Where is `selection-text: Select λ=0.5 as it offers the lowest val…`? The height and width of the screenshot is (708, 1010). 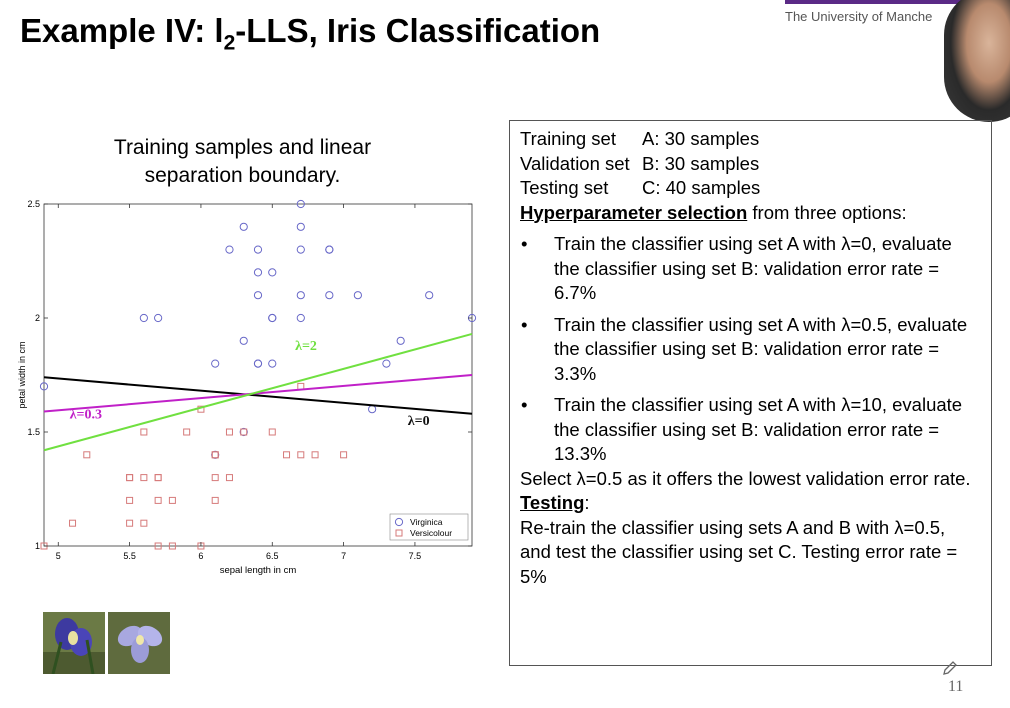
selection-text: Select λ=0.5 as it offers the lowest val… is located at coordinates (745, 478).